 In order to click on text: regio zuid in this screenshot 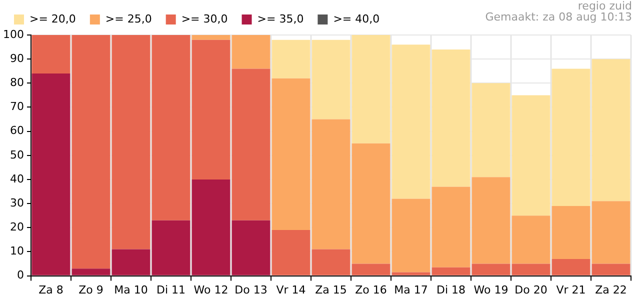, I will do `click(605, 6)`.